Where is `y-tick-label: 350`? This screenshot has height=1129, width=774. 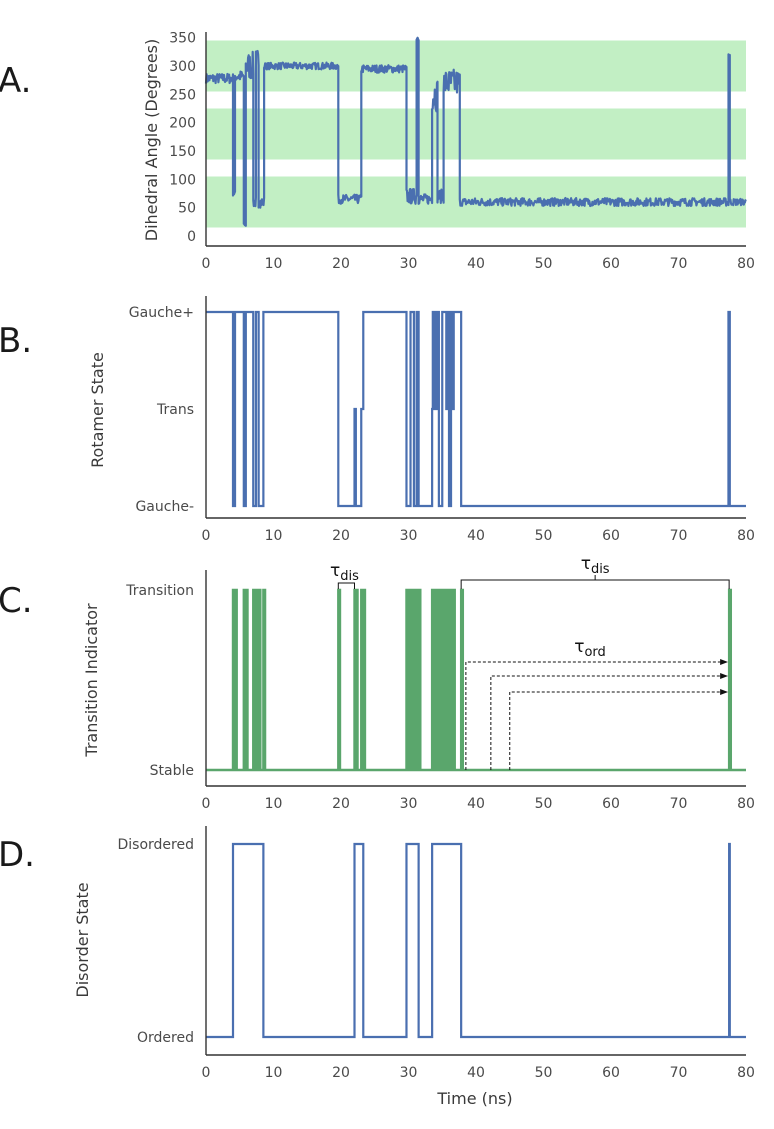 y-tick-label: 350 is located at coordinates (182, 39).